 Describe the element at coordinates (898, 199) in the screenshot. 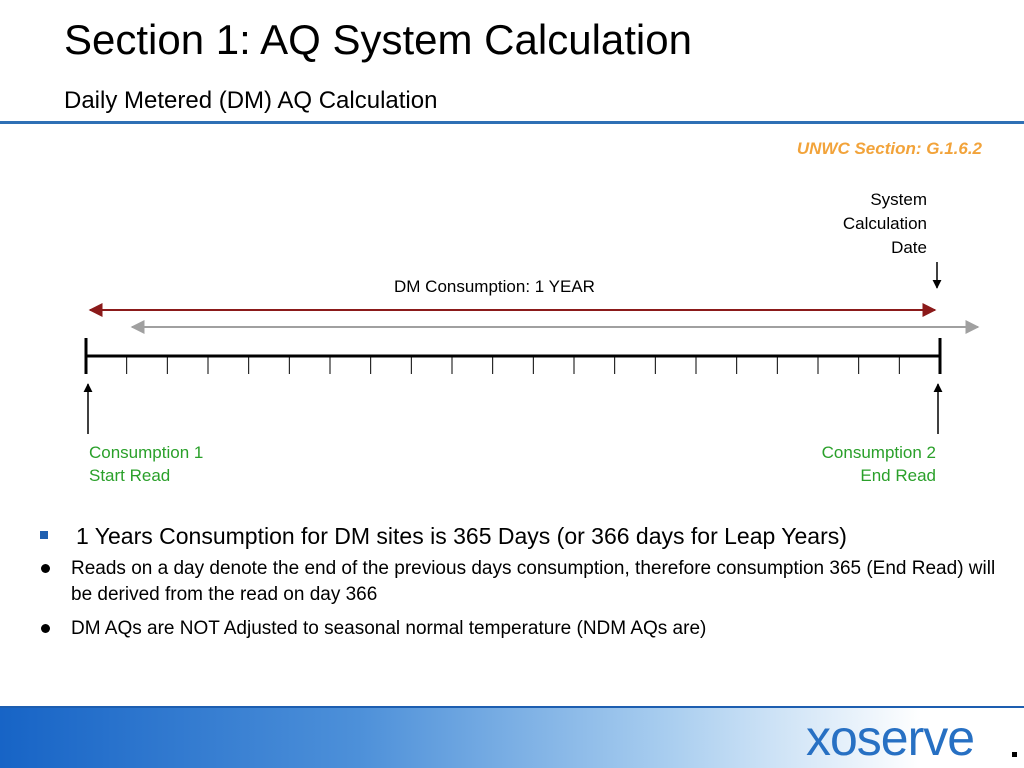

I see `label-line: System` at that location.